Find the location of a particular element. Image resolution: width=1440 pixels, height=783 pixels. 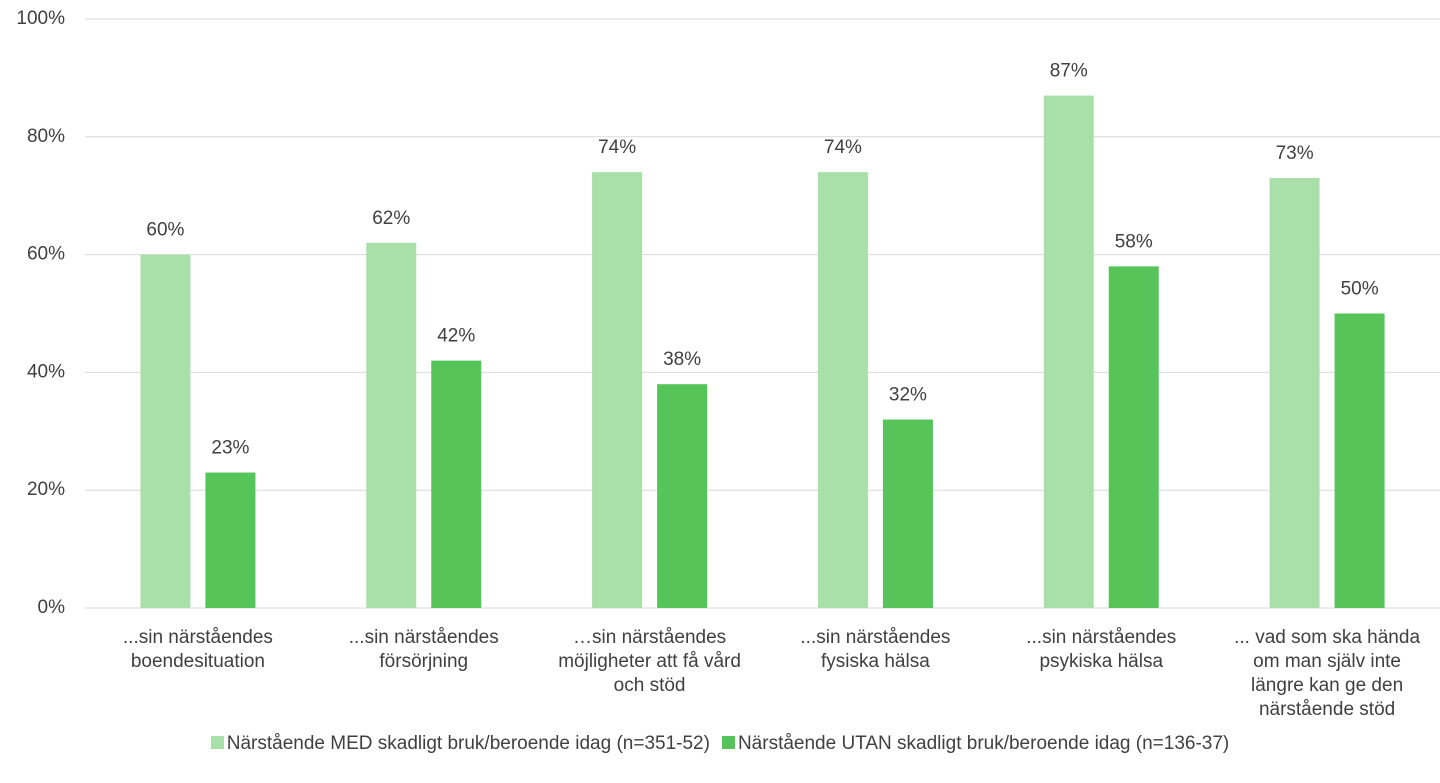

y-tick-label: 20% is located at coordinates (46, 489).